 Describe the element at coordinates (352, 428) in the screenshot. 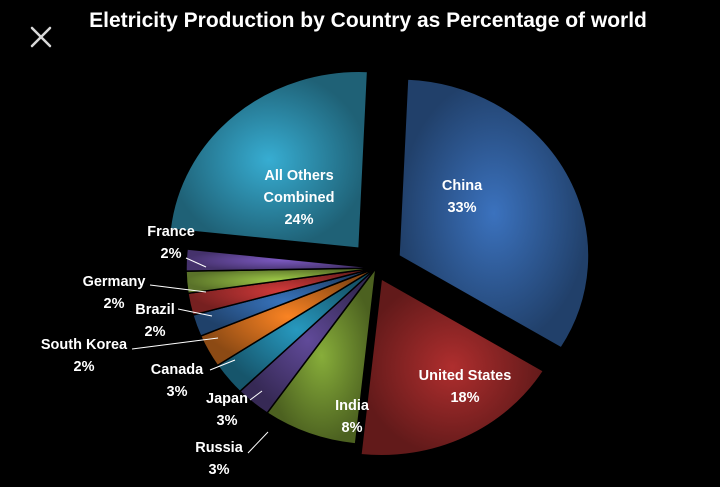

I see `slice-value-2: 8%` at that location.